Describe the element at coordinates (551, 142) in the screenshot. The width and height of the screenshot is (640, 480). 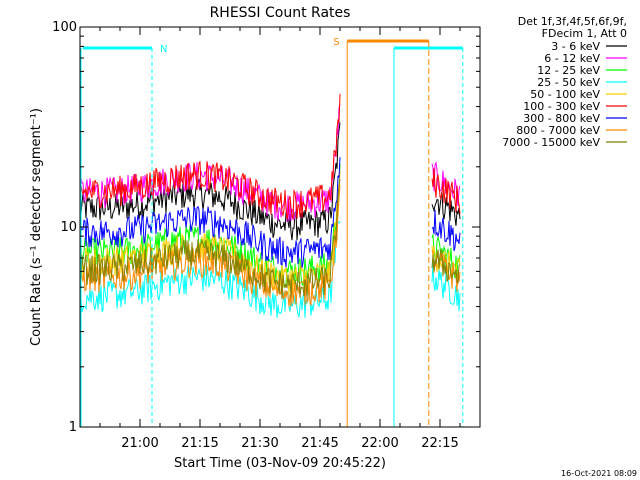
I see `legend-label: 7000 - 15000 keV` at that location.